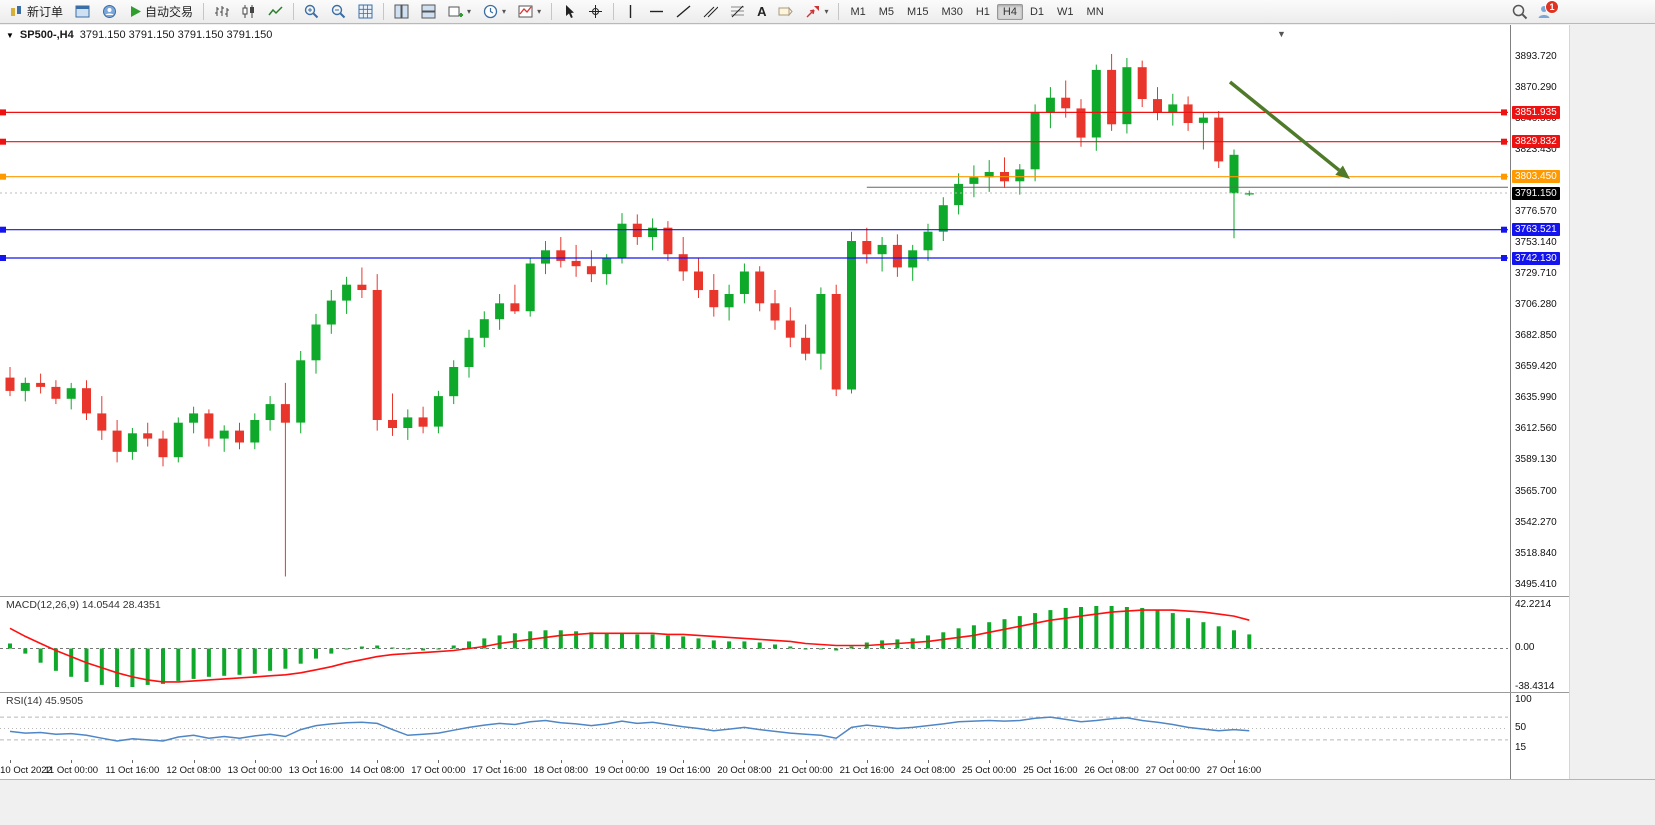 Image resolution: width=1655 pixels, height=825 pixels. I want to click on clock-icon, so click(490, 11).